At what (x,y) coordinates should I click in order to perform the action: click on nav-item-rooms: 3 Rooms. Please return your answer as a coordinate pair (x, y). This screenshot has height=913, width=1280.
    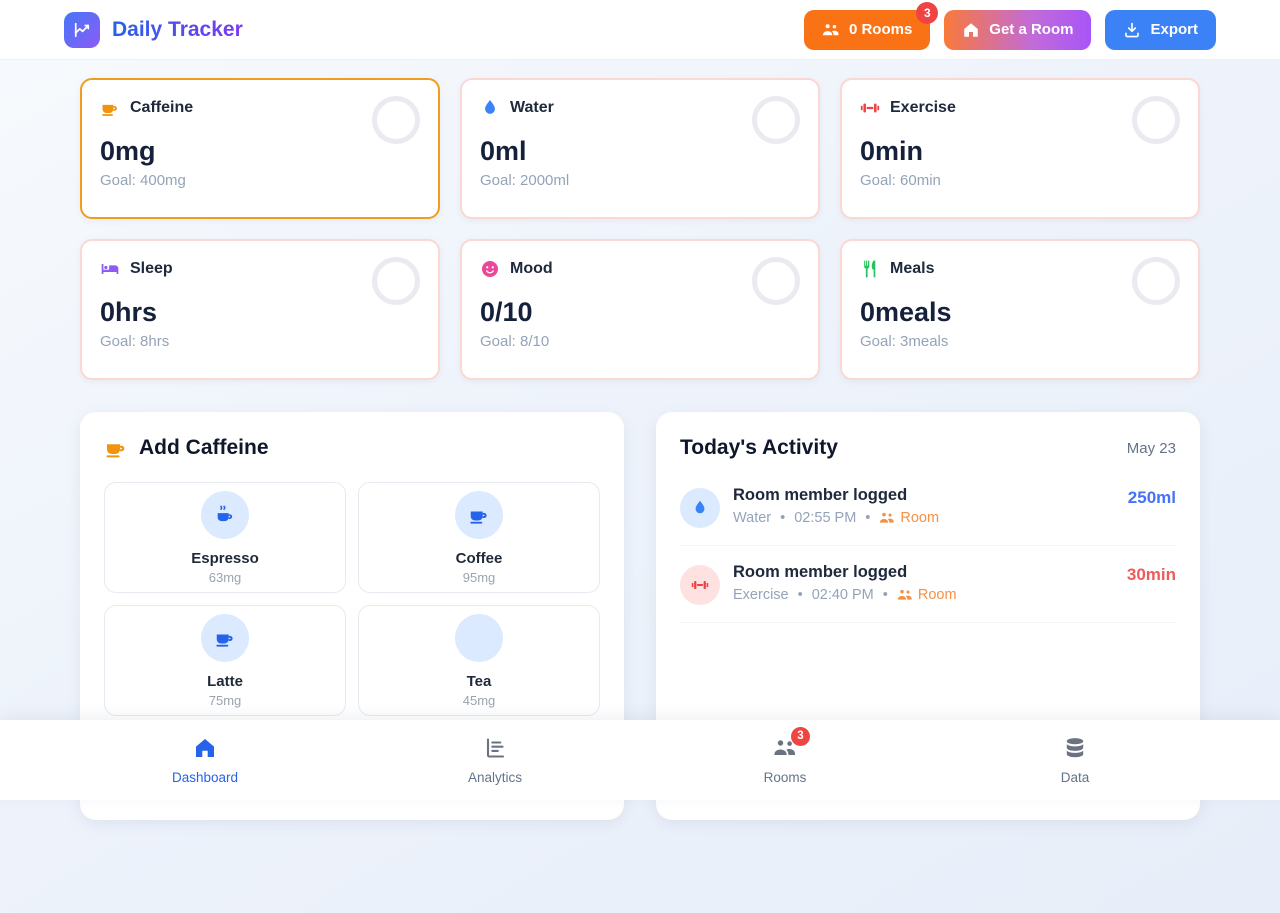
    Looking at the image, I should click on (785, 760).